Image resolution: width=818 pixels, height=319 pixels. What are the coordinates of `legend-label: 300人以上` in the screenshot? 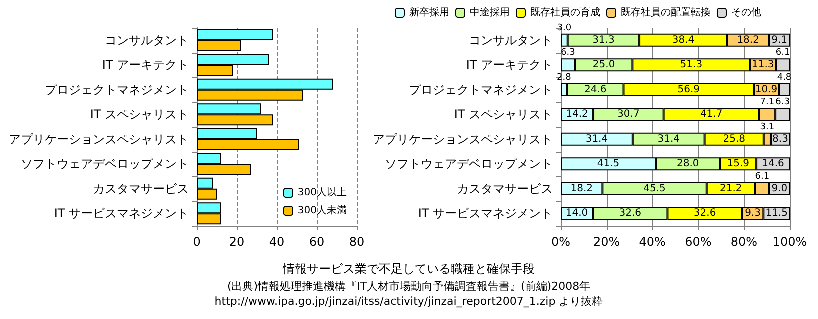 It's located at (323, 192).